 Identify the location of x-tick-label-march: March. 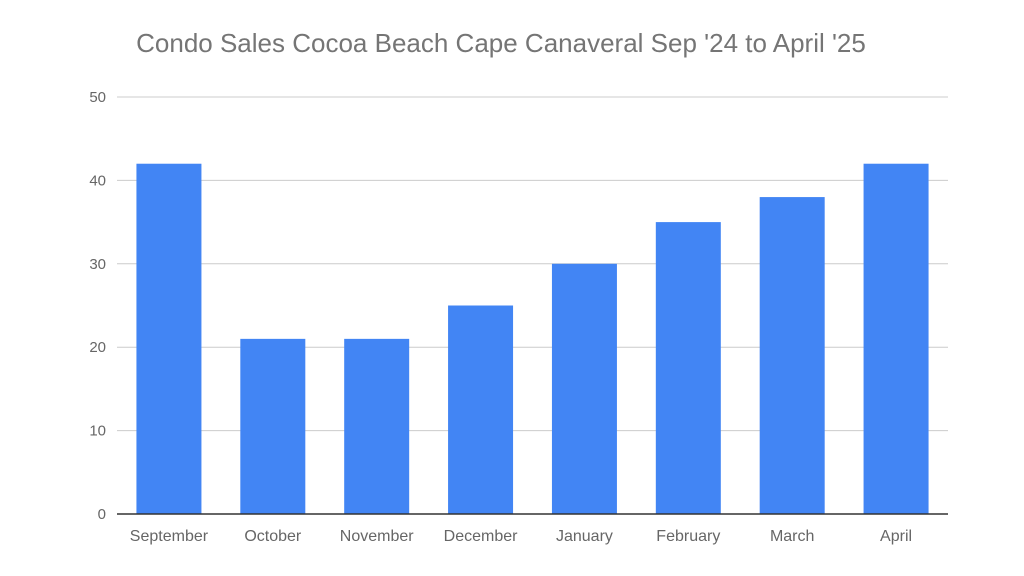
(792, 536).